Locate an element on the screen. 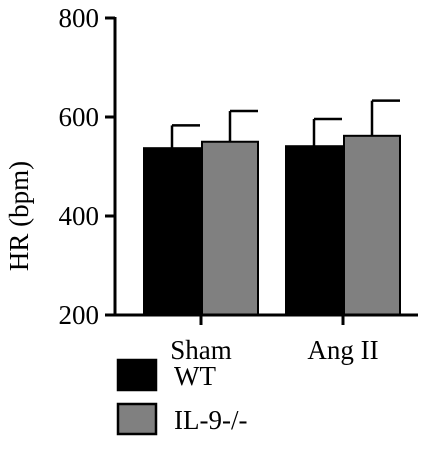  y-tick-label: 400 is located at coordinates (79, 216).